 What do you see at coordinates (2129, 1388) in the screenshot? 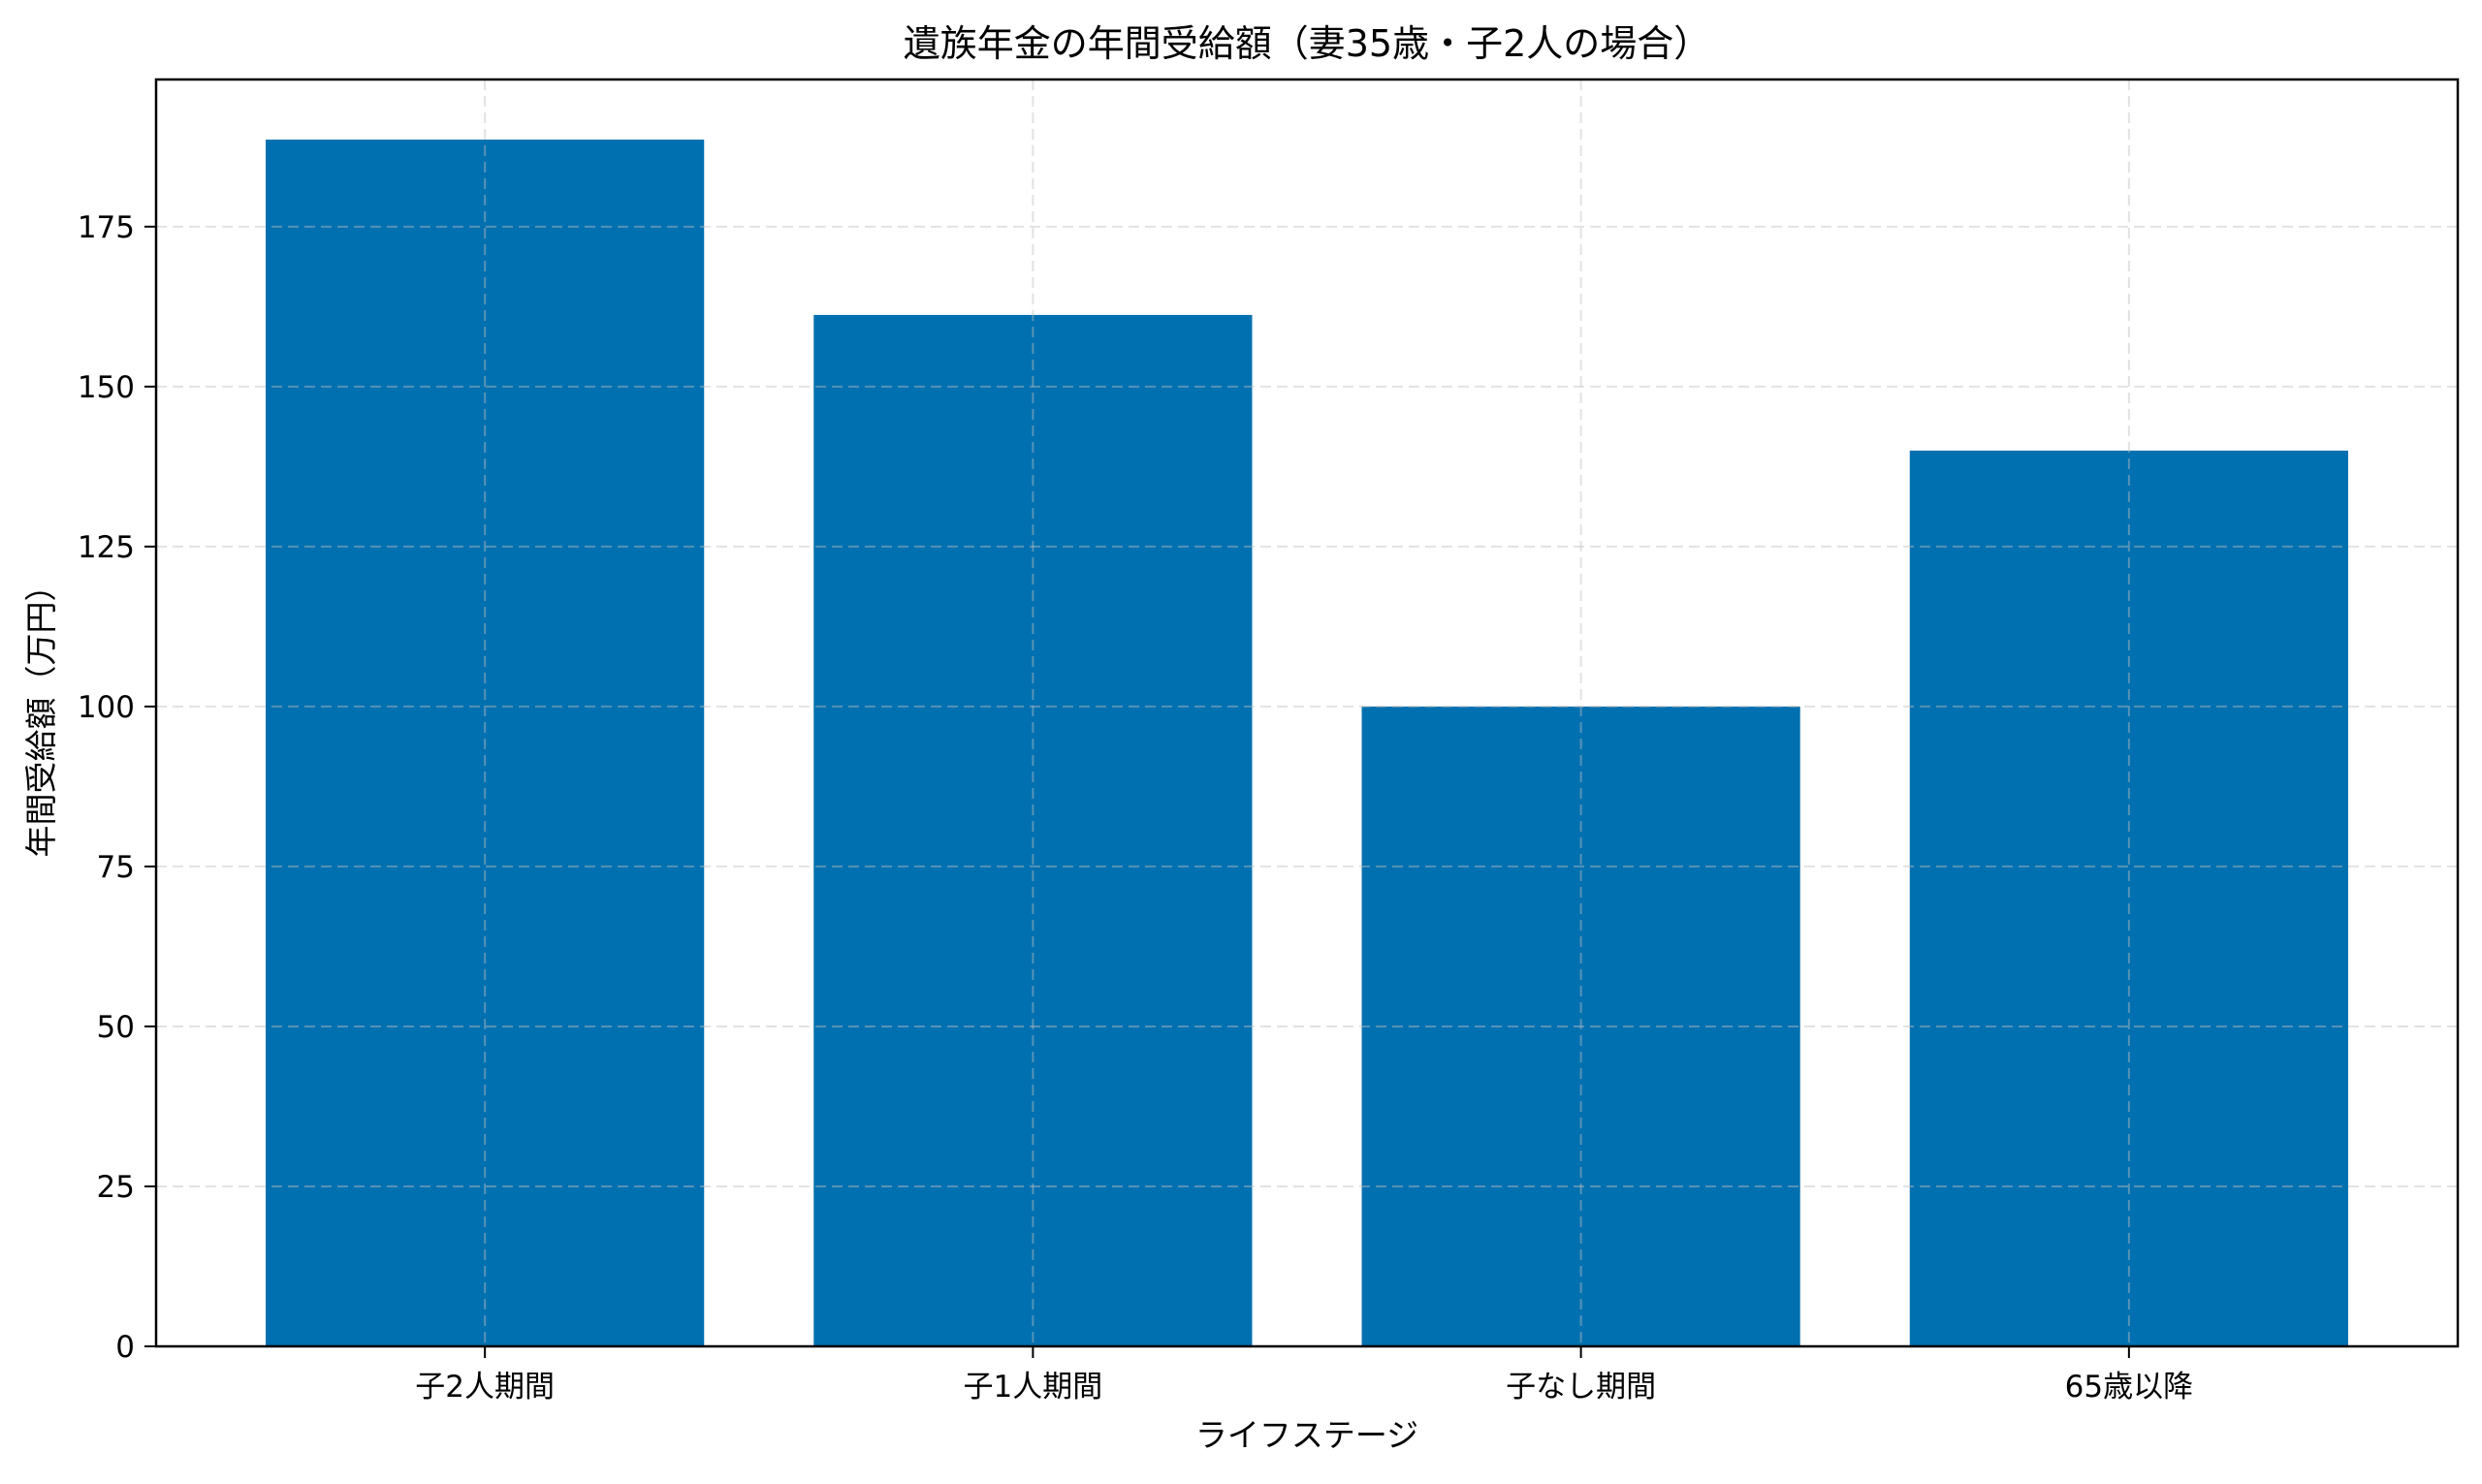
I see `x-tick-label: 65歳以降` at bounding box center [2129, 1388].